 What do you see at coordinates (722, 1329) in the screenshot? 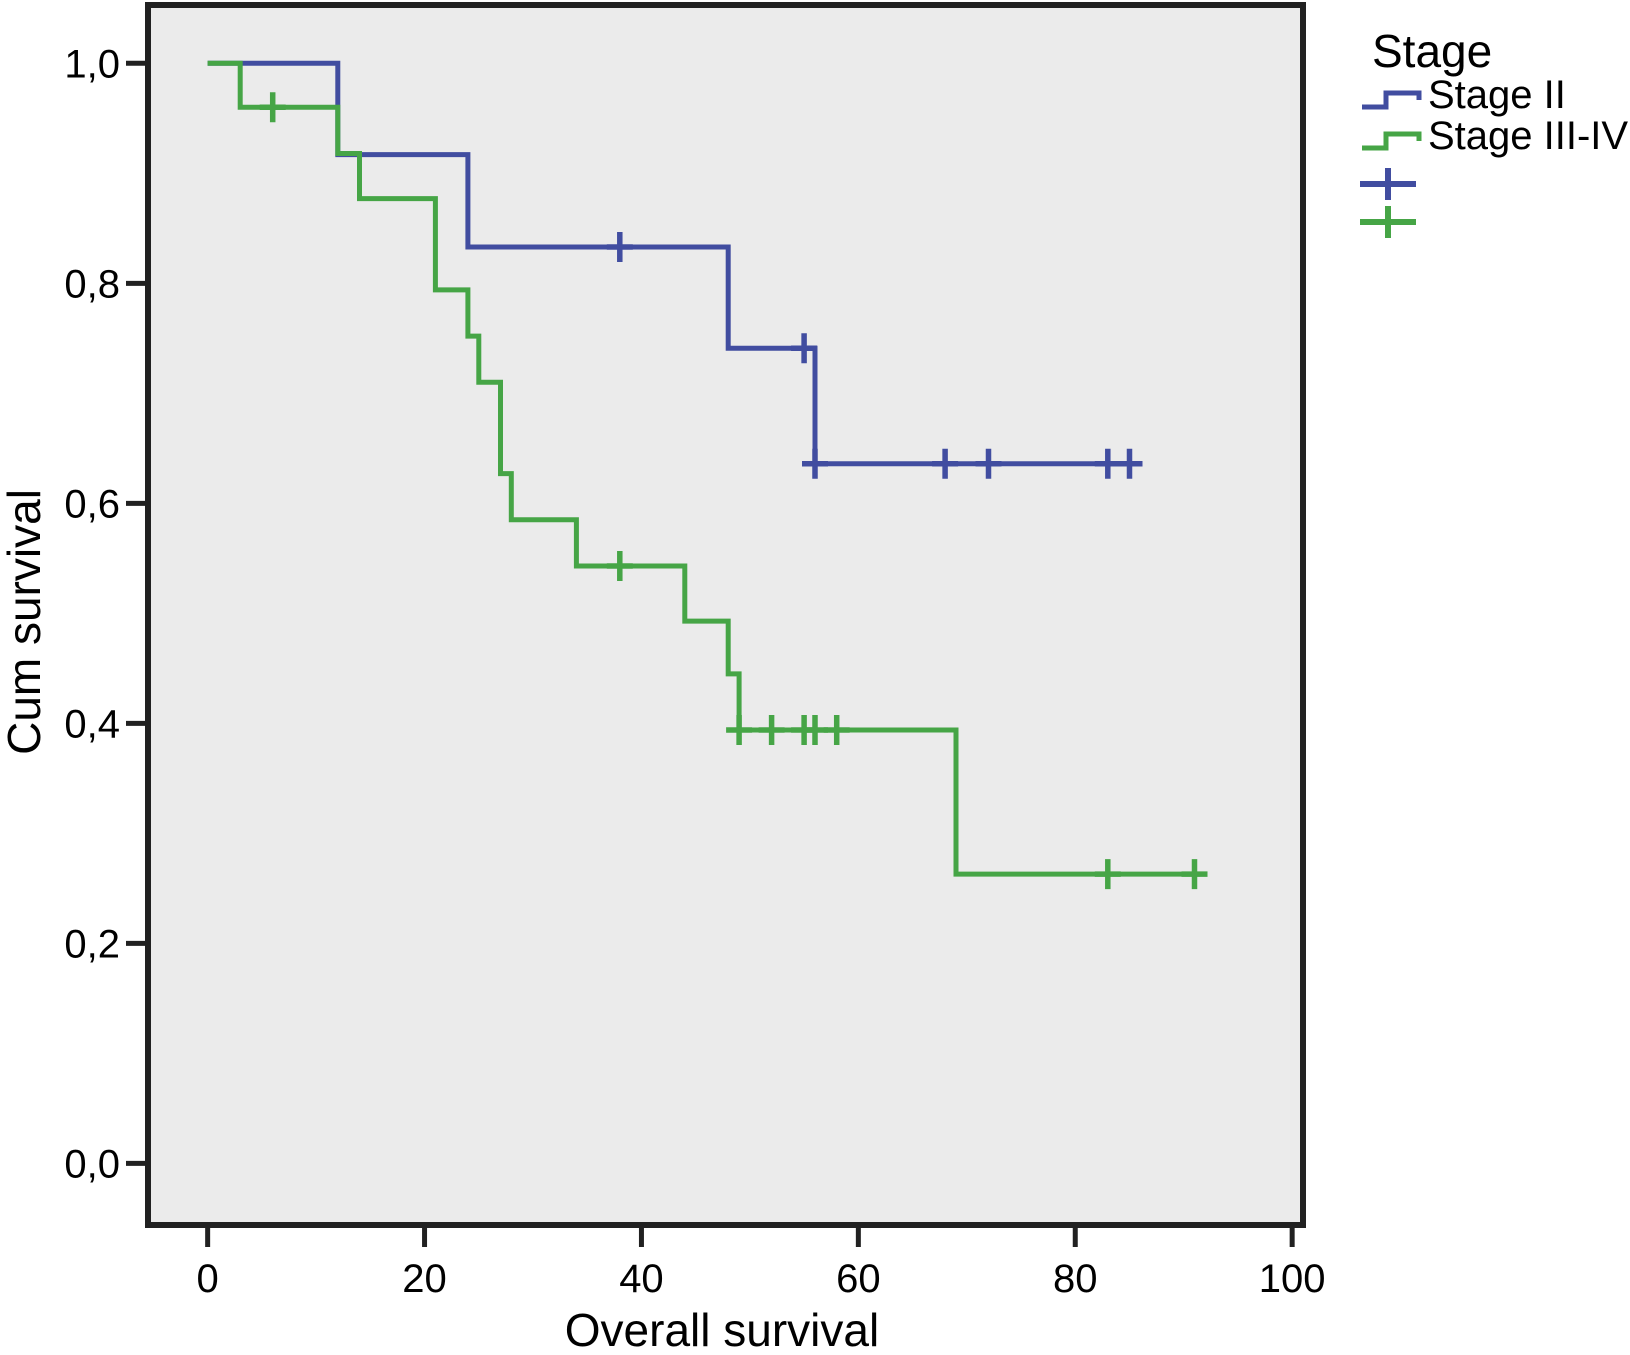
I see `x-axis-title: Overall survival` at bounding box center [722, 1329].